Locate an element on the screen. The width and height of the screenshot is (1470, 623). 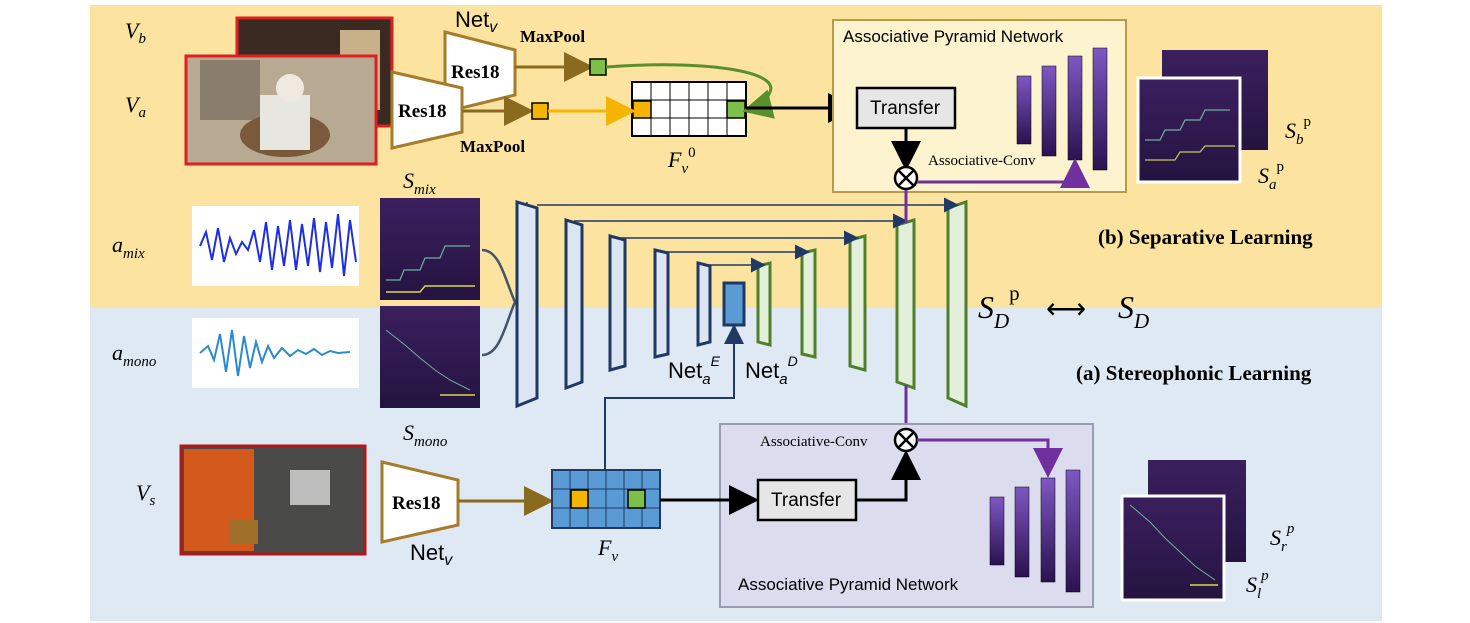
apn-top-title: Associative Pyramid Network is located at coordinates (953, 36).